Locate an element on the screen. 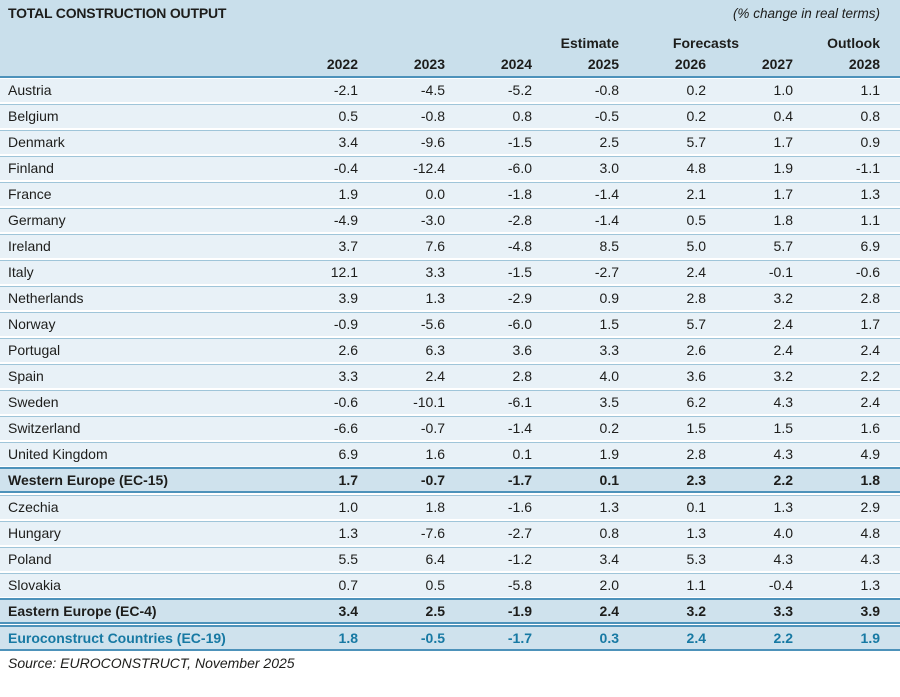  table-row: Sweden -0.6 -10.1 -6.1 3.5 6.2 4.3 2.4 is located at coordinates (450, 402).